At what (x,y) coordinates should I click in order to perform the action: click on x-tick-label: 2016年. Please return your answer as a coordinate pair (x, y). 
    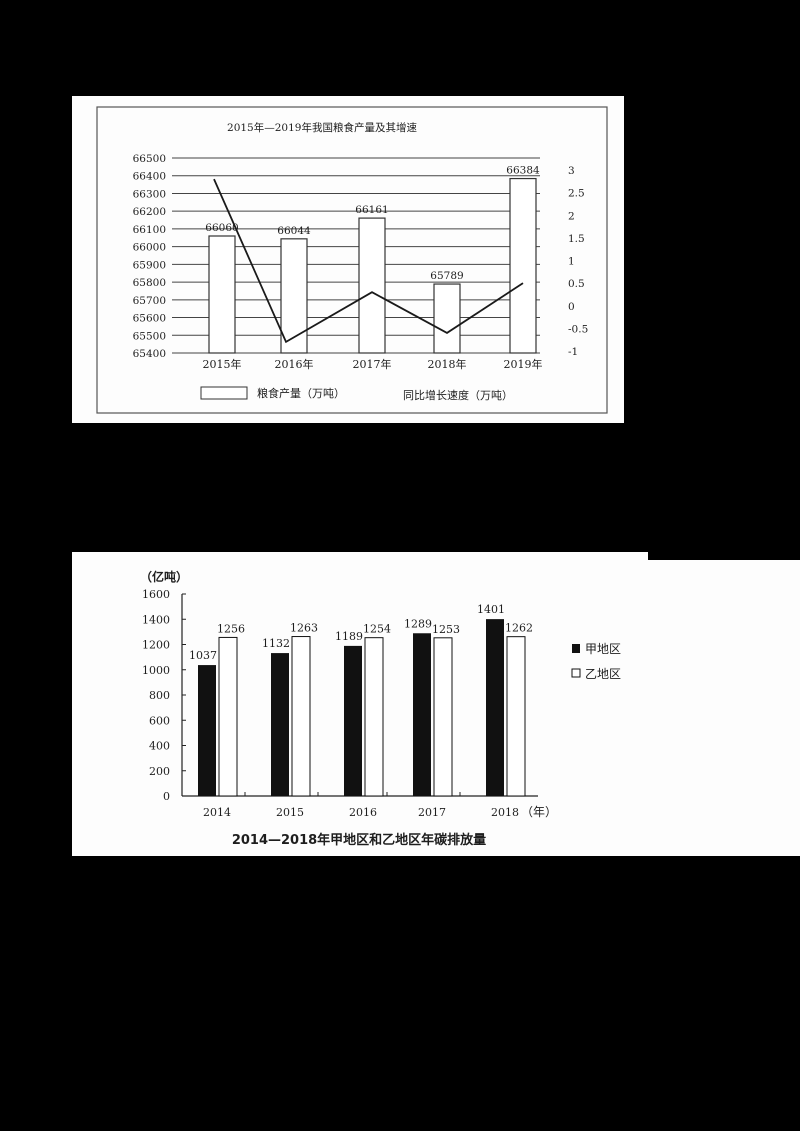
    Looking at the image, I should click on (294, 364).